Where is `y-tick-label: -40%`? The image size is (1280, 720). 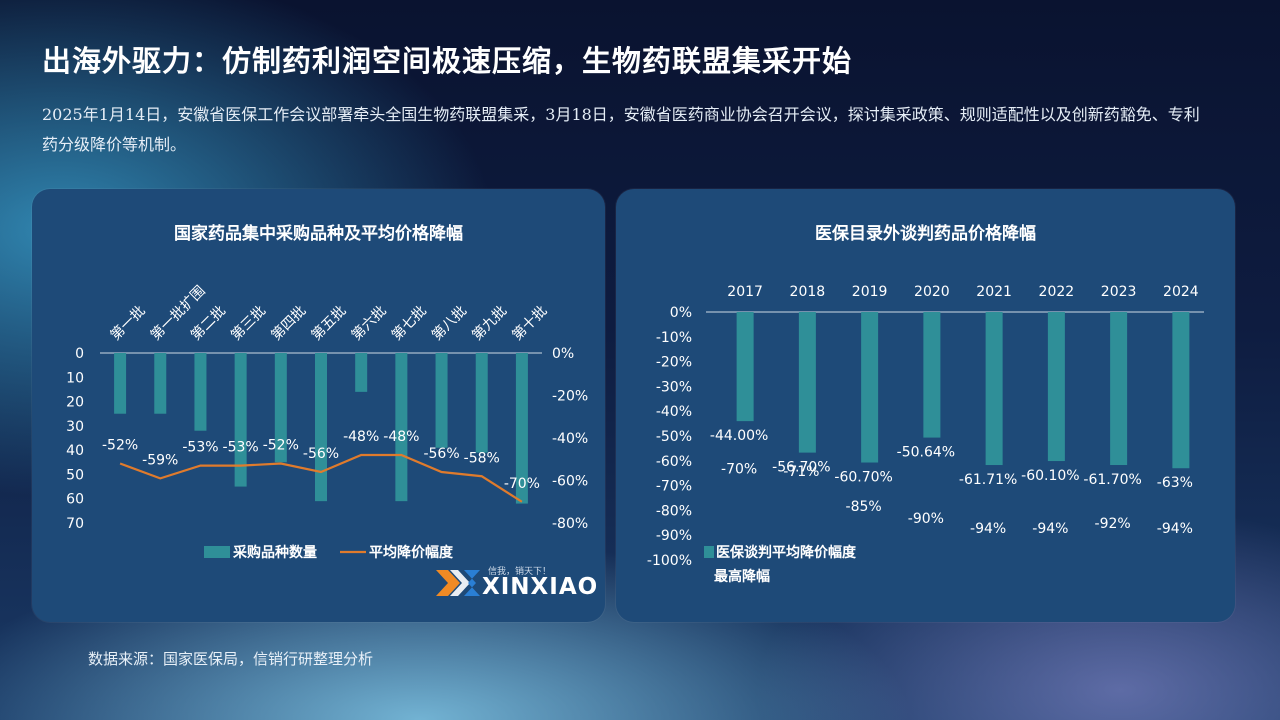 y-tick-label: -40% is located at coordinates (674, 412).